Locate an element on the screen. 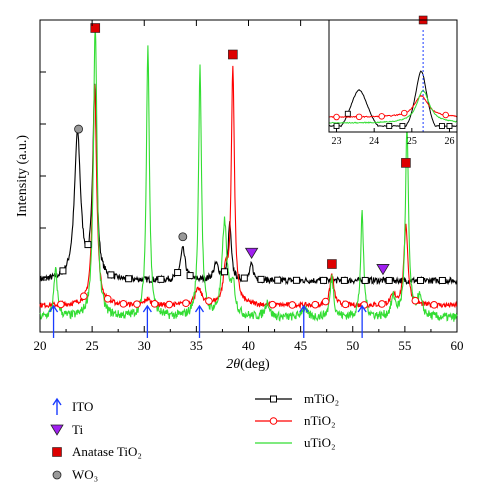 The width and height of the screenshot is (482, 500). x-axis-label: 2θ(deg) is located at coordinates (248, 364).